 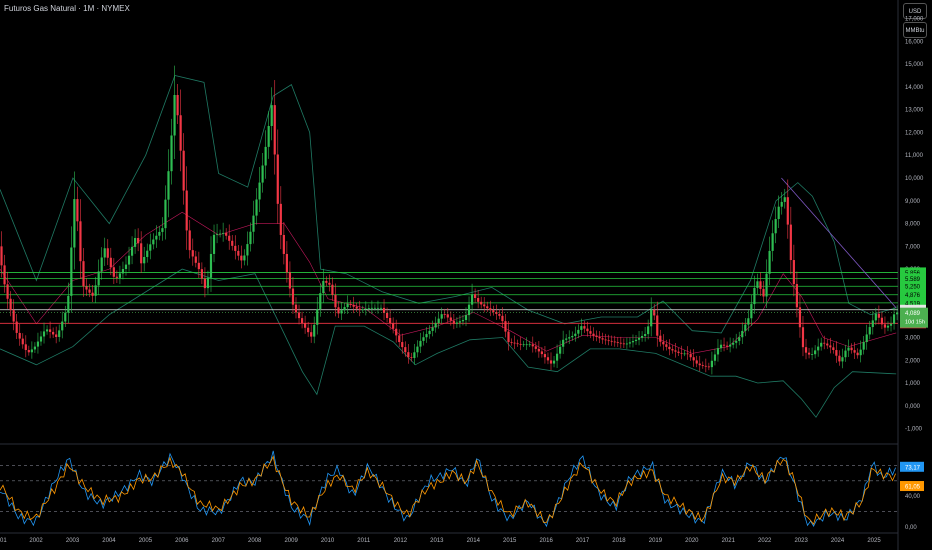 What do you see at coordinates (546, 541) in the screenshot?
I see `time-tick-label: 2016` at bounding box center [546, 541].